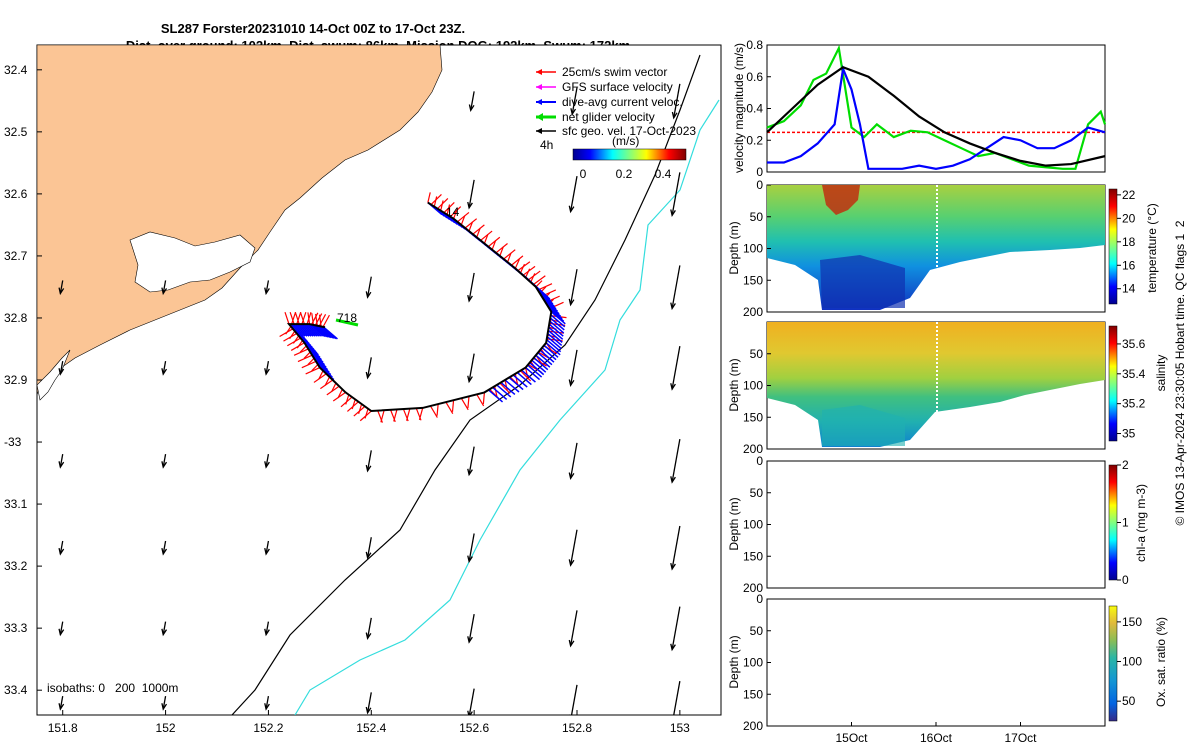 The image size is (1200, 755). I want to click on oxygen-cbar-label: Ox. sat. ratio (%), so click(1161, 662).